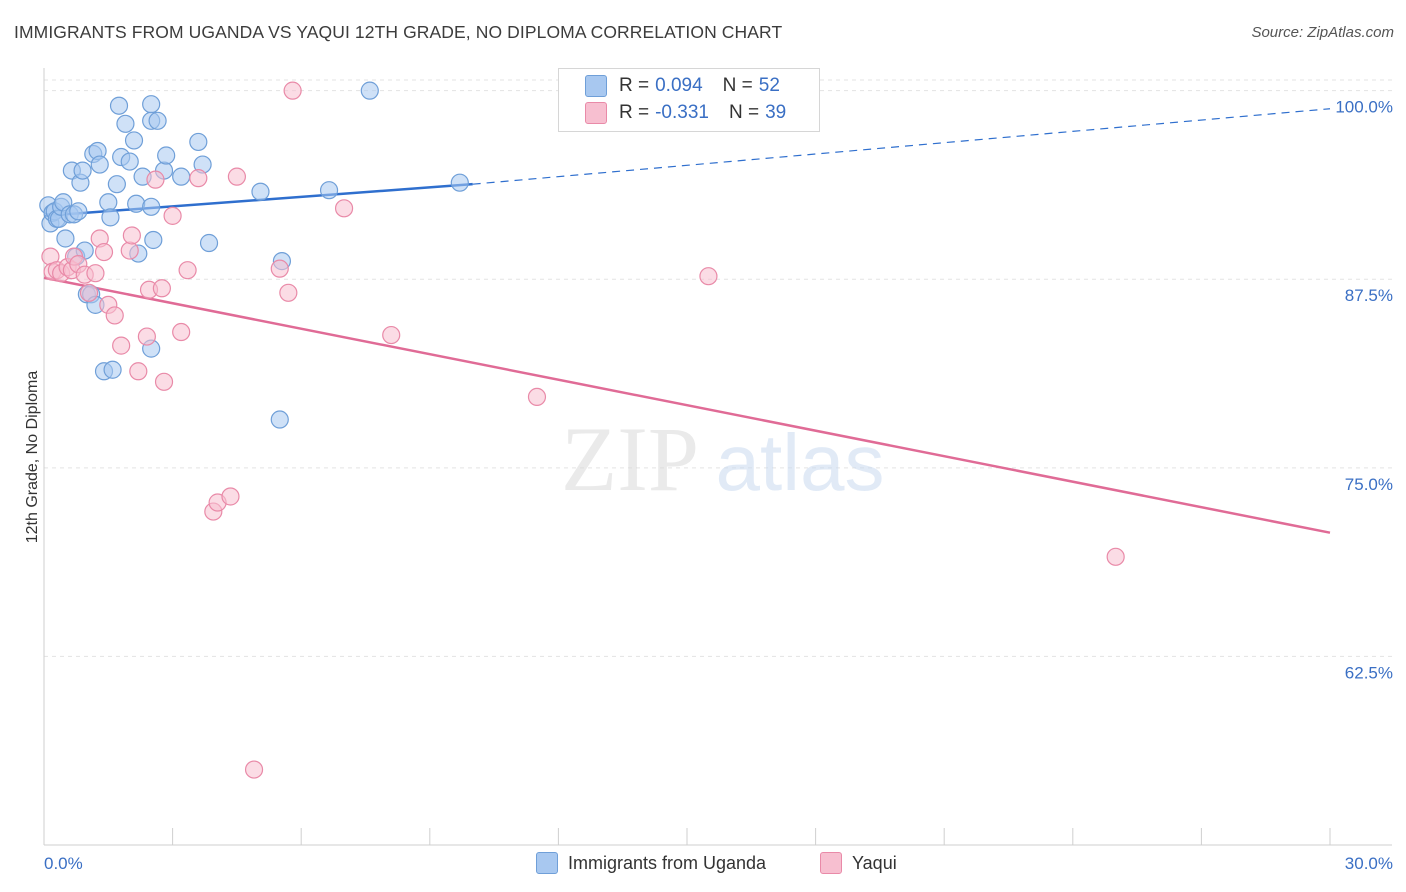  Describe the element at coordinates (630, 459) in the screenshot. I see `watermark-zip: ZIP` at that location.